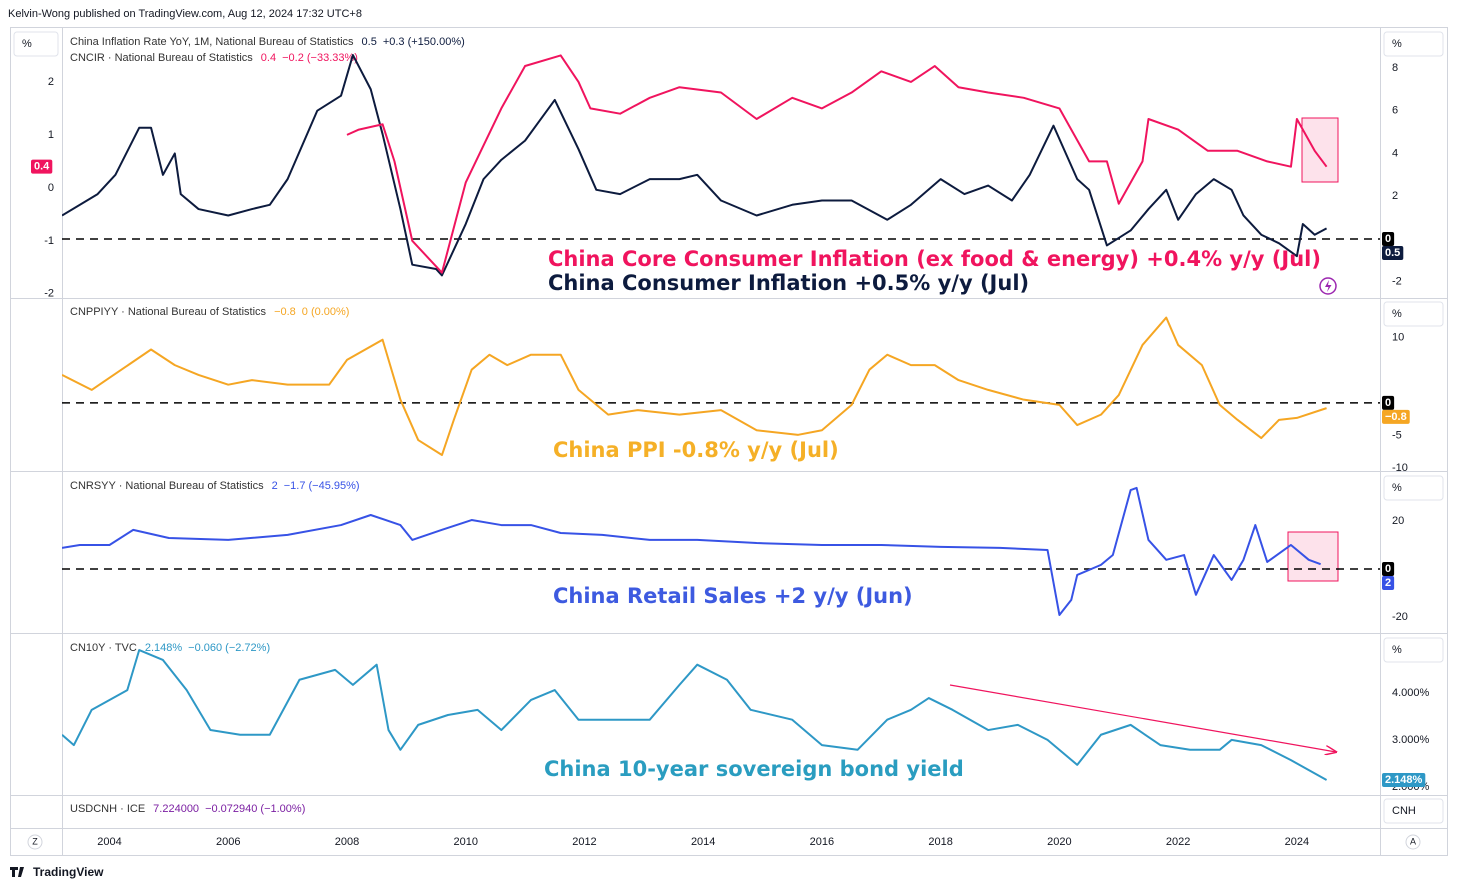 The image size is (1458, 891). What do you see at coordinates (68, 872) in the screenshot?
I see `footer: TradingView` at bounding box center [68, 872].